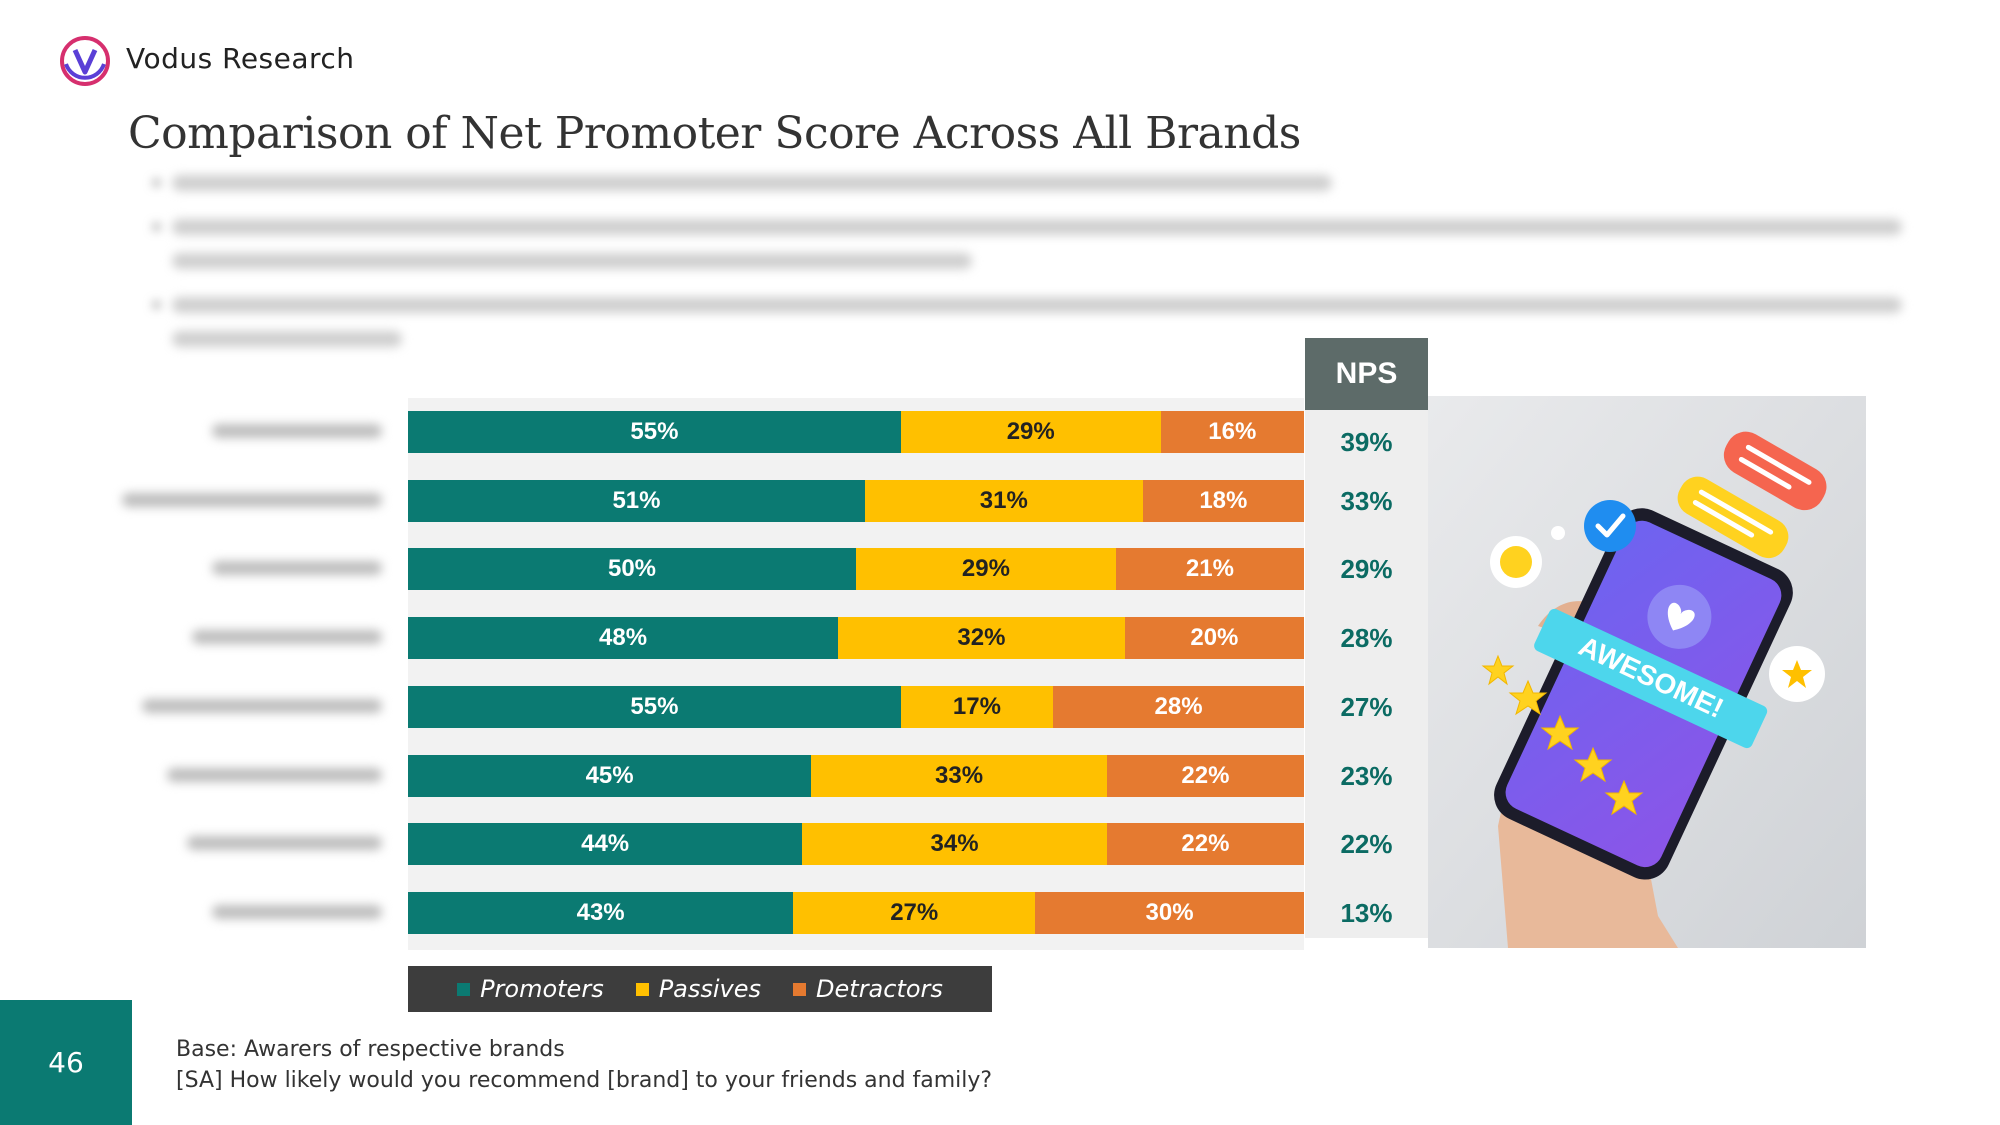 Image resolution: width=2000 pixels, height=1125 pixels. What do you see at coordinates (959, 775) in the screenshot?
I see `bar-passives: 33%` at bounding box center [959, 775].